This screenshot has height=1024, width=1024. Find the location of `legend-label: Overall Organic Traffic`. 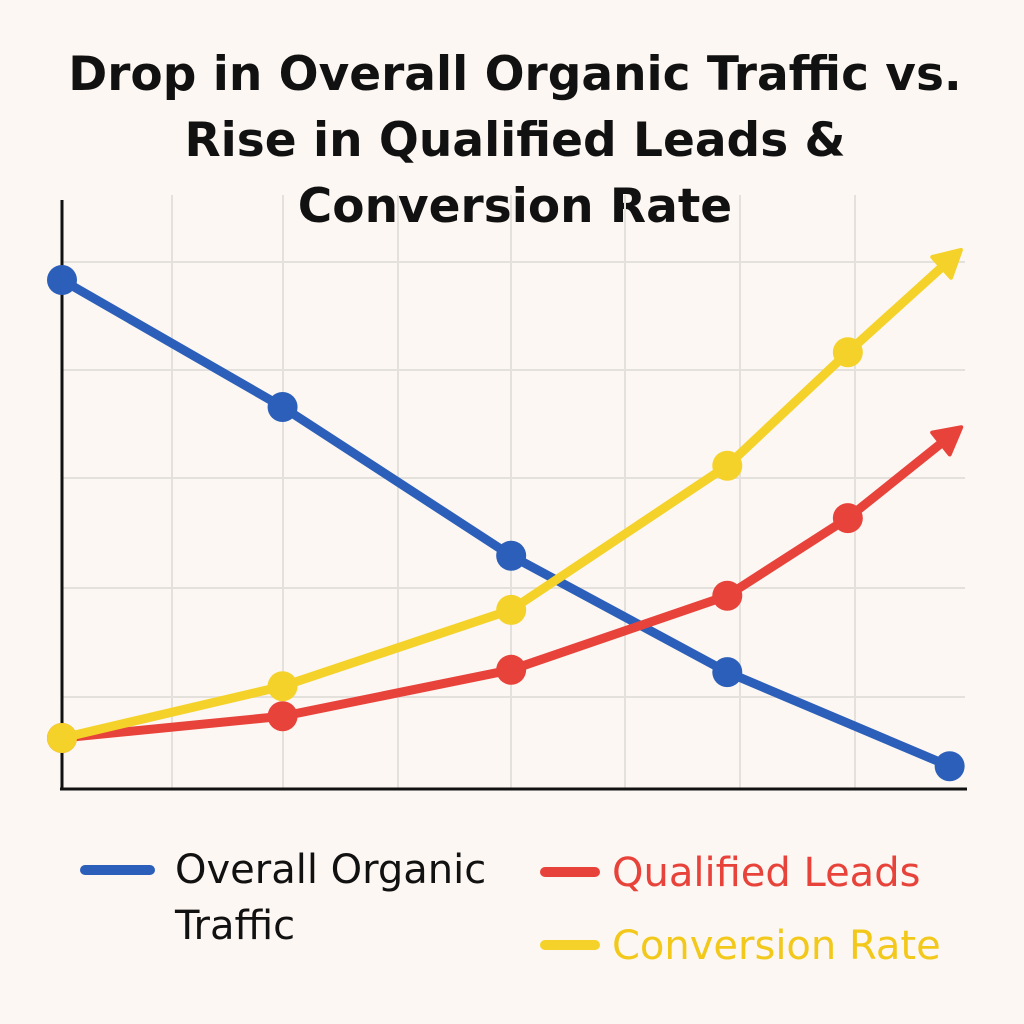

legend-label: Overall Organic Traffic is located at coordinates (331, 898).